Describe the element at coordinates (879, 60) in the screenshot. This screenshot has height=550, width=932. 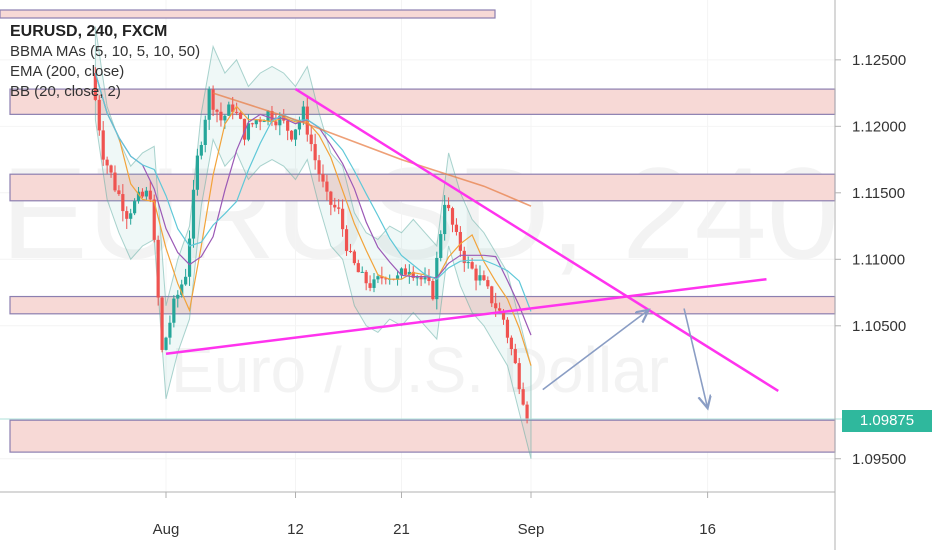
I see `price-tick-label: 1.12500` at that location.